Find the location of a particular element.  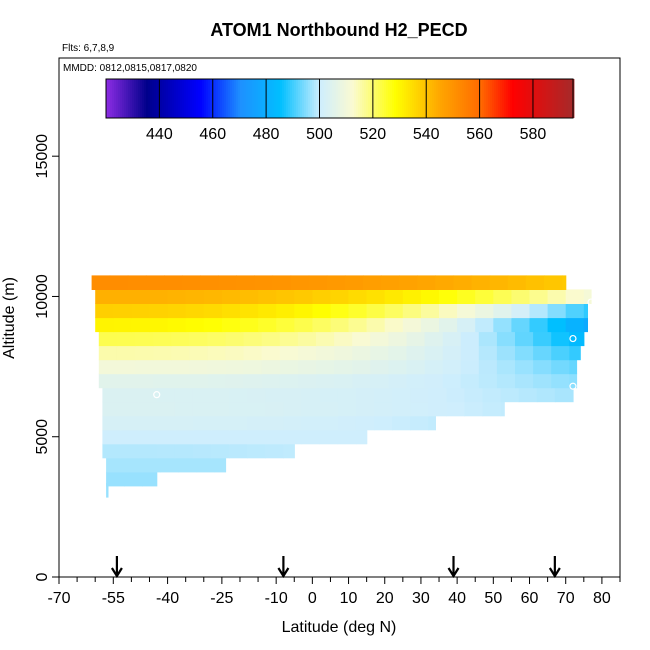

x-tick-label: 30 is located at coordinates (421, 598).